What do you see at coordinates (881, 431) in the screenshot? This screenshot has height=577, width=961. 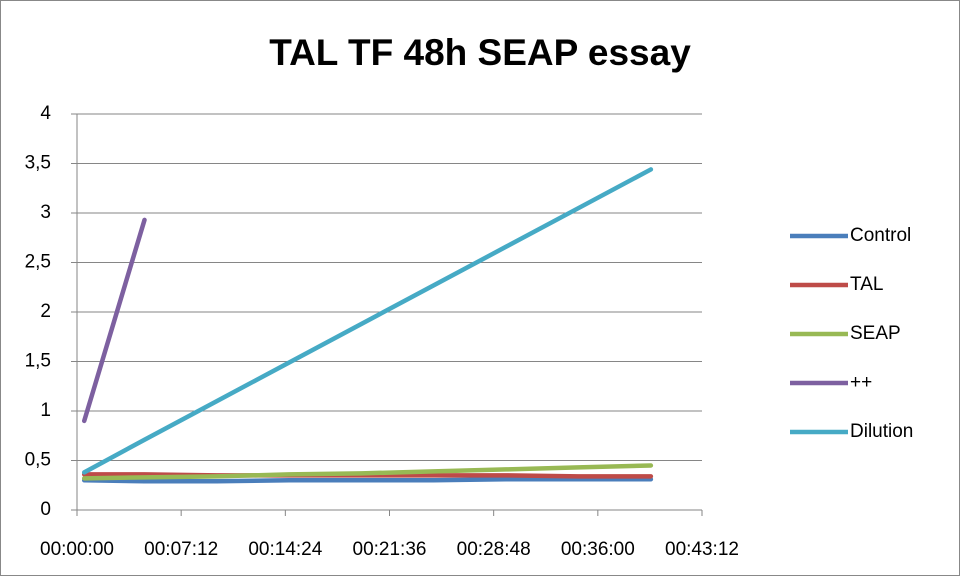 I see `legend-label: Dilution` at bounding box center [881, 431].